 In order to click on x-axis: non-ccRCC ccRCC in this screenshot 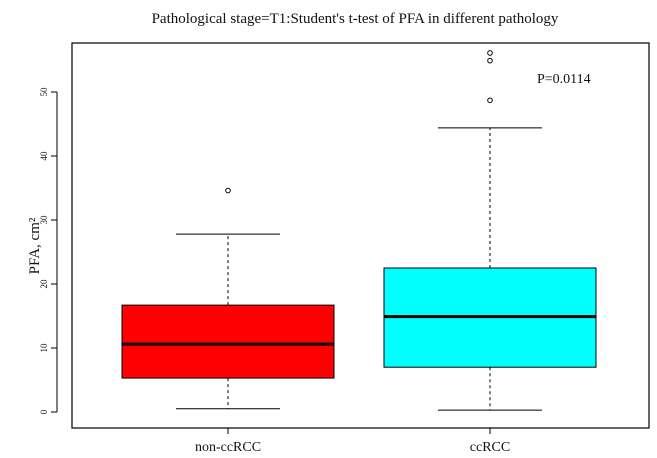, I will do `click(352, 441)`.